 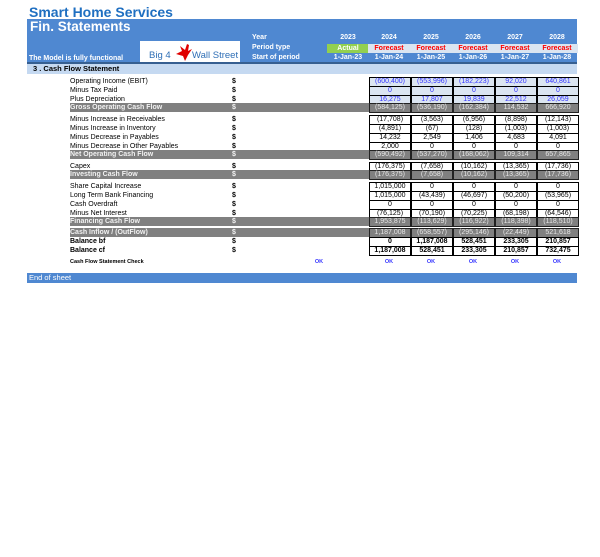 I want to click on value-cell: 109,314, so click(x=516, y=155).